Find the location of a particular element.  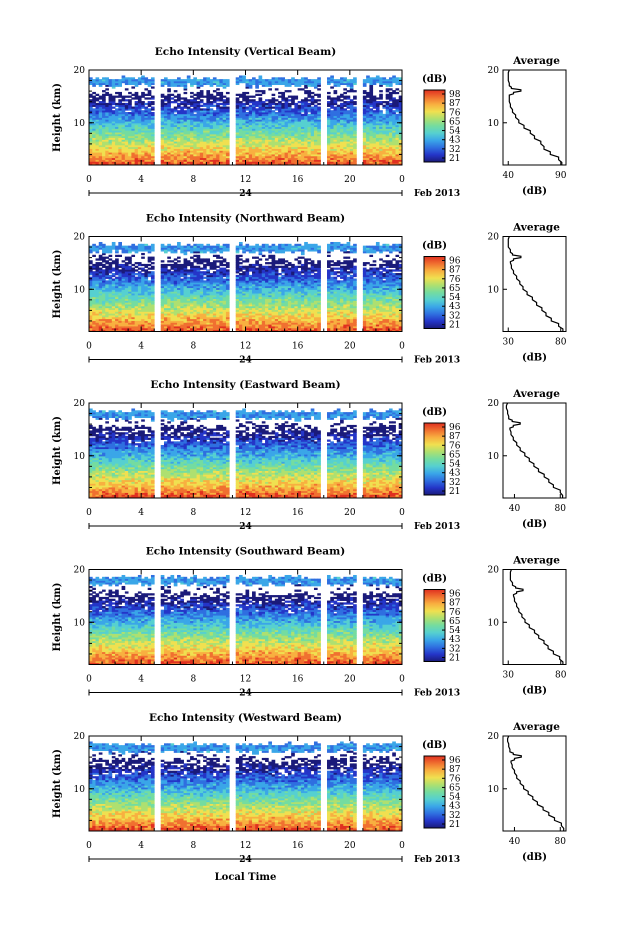

colorbar-label: (dB) is located at coordinates (434, 79).